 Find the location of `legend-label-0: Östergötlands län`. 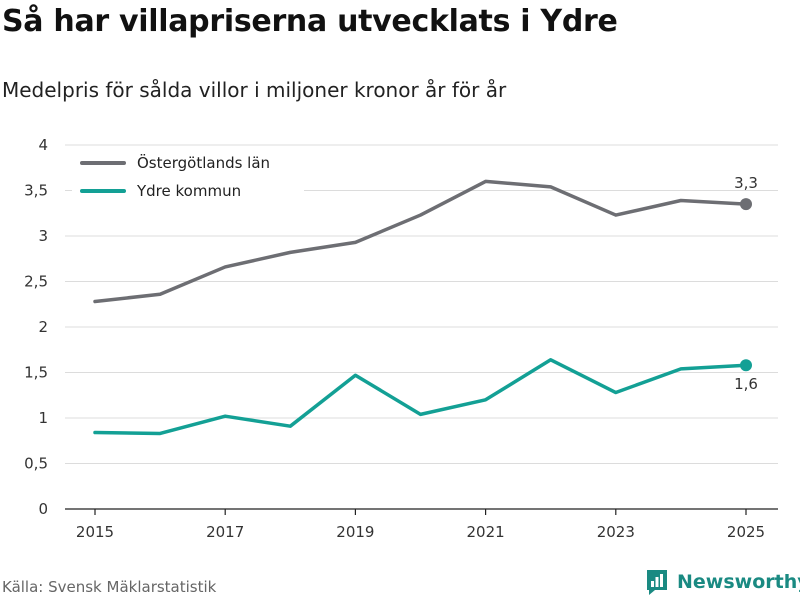

legend-label-0: Östergötlands län is located at coordinates (203, 162).